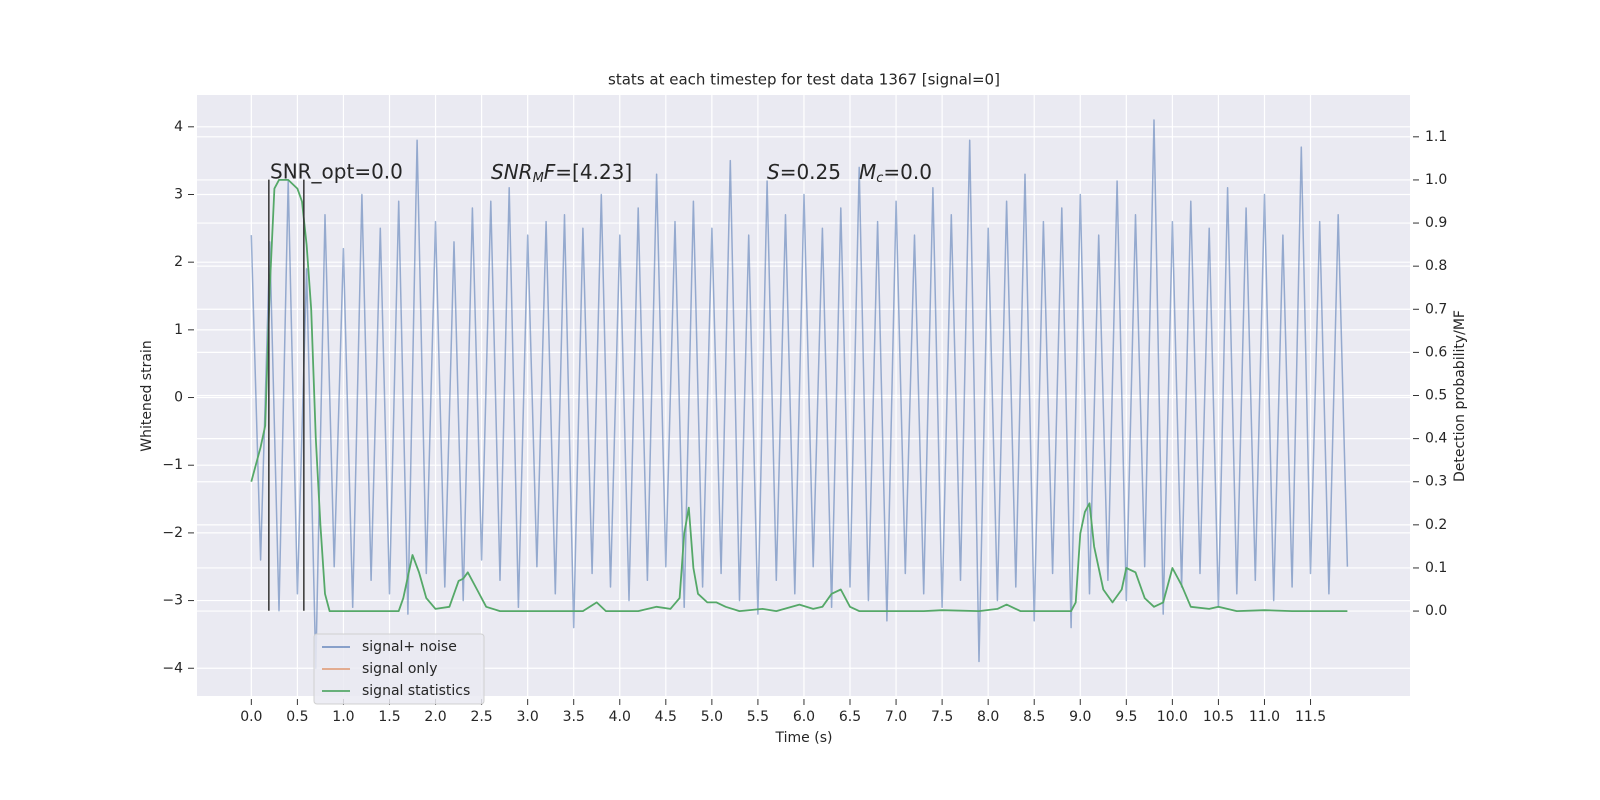 The width and height of the screenshot is (1600, 800). What do you see at coordinates (172, 601) in the screenshot?
I see `y-tick-label: −3` at bounding box center [172, 601].